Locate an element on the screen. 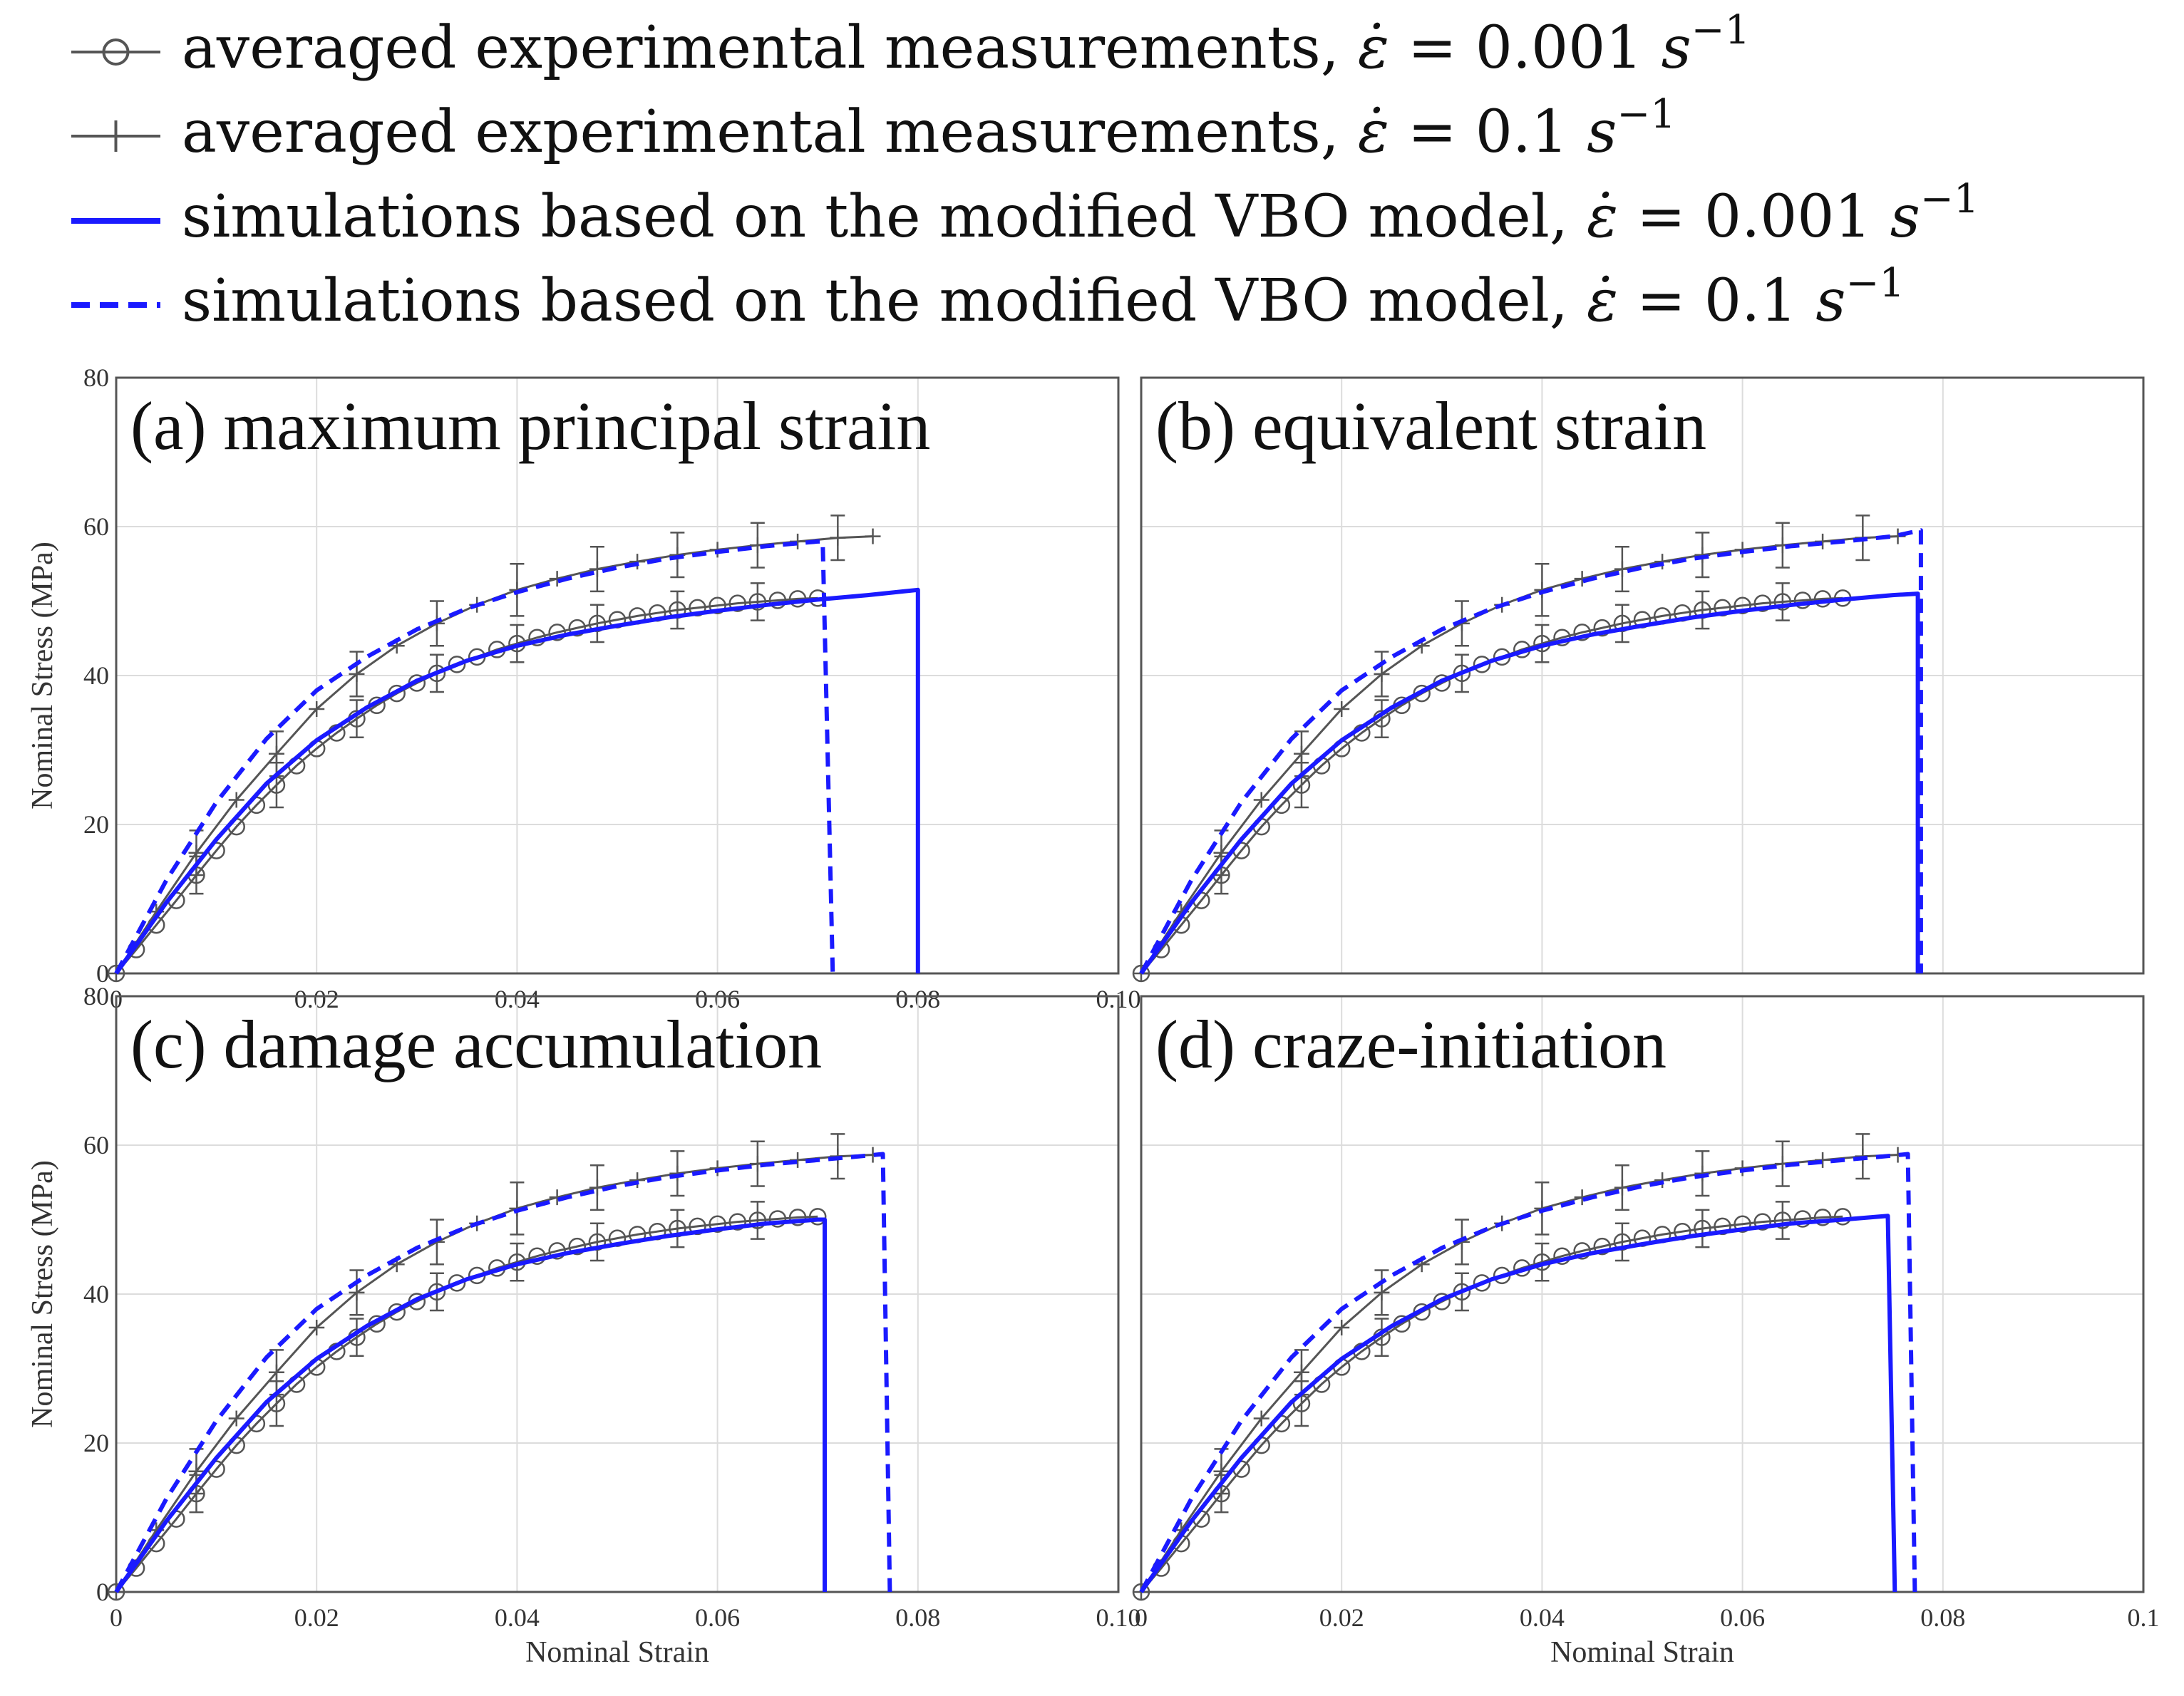 This screenshot has width=2184, height=1696. y-tick-label: 40 is located at coordinates (96, 676).